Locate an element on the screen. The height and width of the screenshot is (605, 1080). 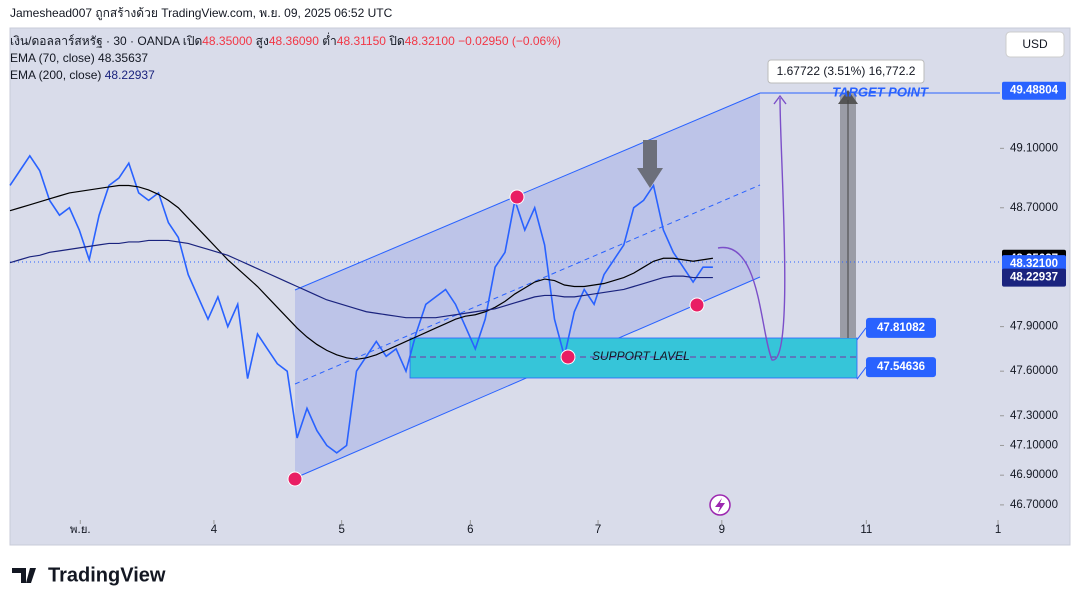
target-arrow is located at coordinates (848, 97).